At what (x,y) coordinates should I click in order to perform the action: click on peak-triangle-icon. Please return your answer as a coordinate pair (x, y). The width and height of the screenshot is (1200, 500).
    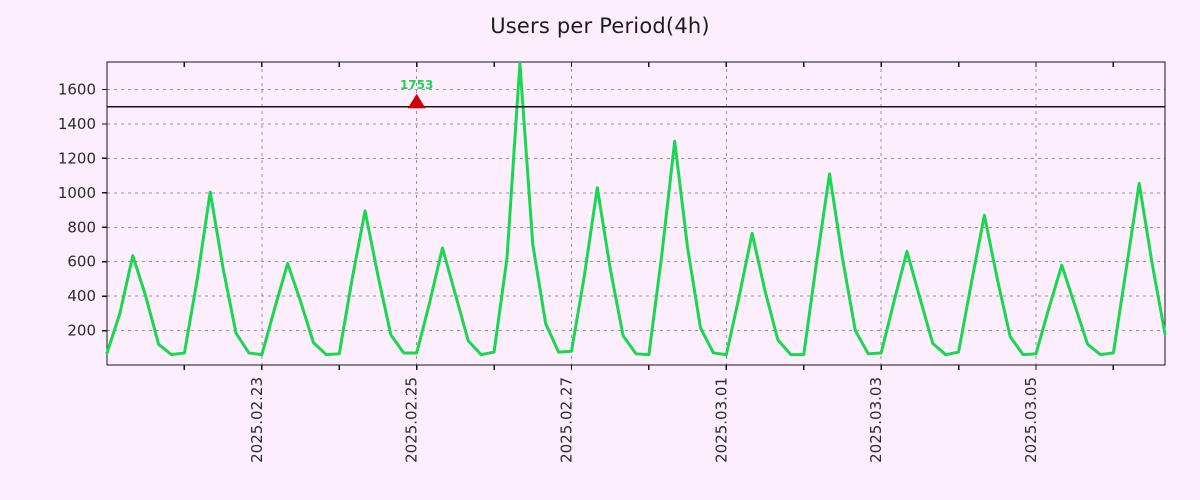
    Looking at the image, I should click on (416, 101).